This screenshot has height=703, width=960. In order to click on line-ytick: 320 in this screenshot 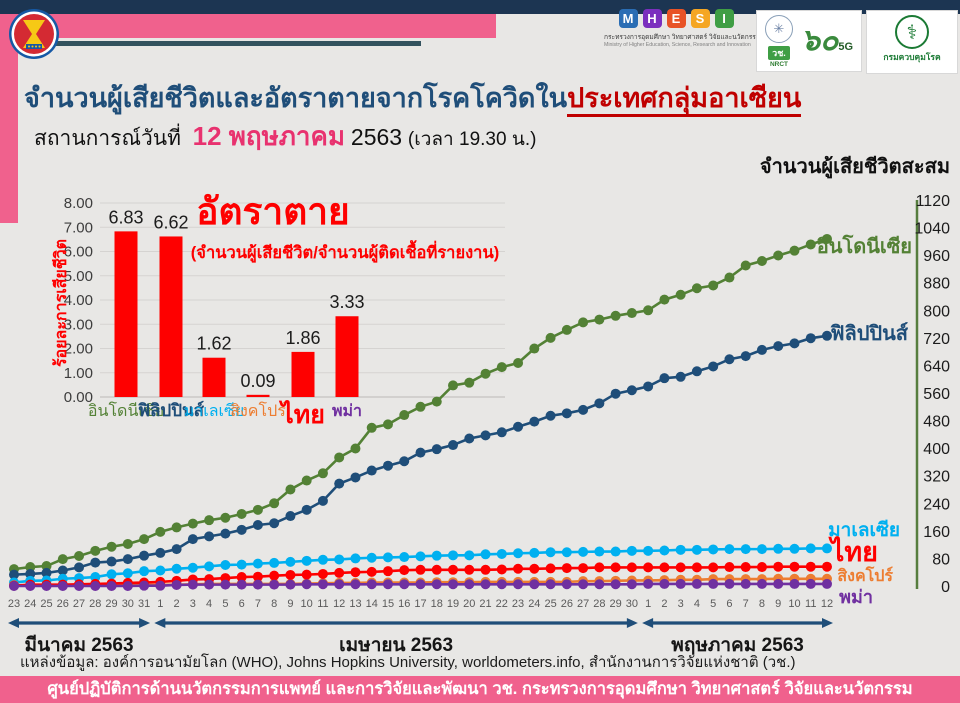, I will do `click(936, 477)`.